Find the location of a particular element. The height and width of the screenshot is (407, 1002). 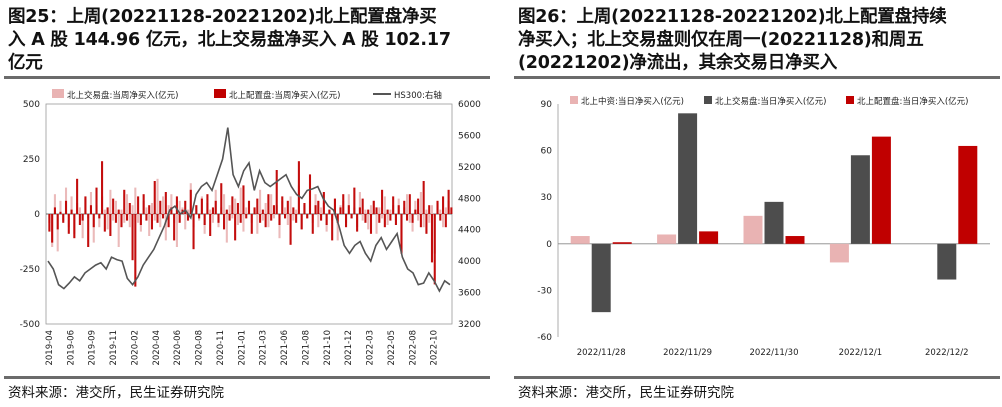

x-tick-label: 2019-09 is located at coordinates (93, 348).